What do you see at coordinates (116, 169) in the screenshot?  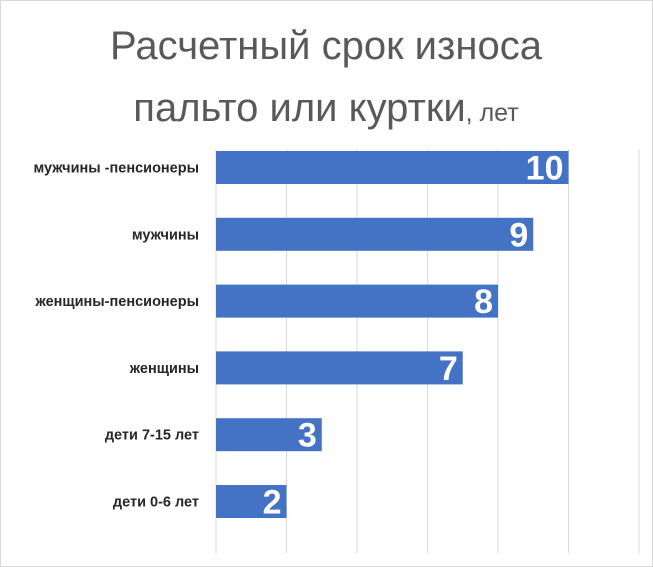 I see `category-label: мужчины -пенсионеры` at bounding box center [116, 169].